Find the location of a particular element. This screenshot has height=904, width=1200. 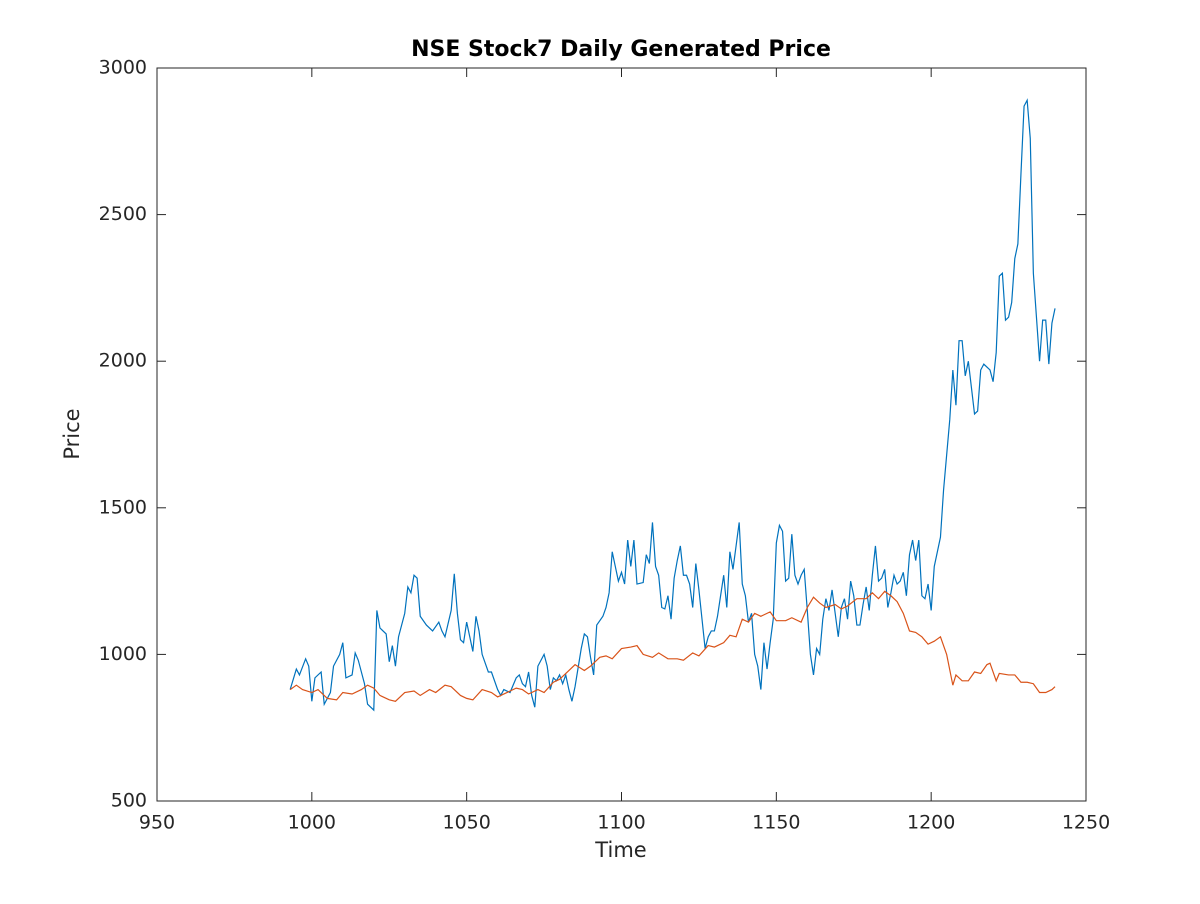

y-tick-label: 1500 is located at coordinates (123, 507).